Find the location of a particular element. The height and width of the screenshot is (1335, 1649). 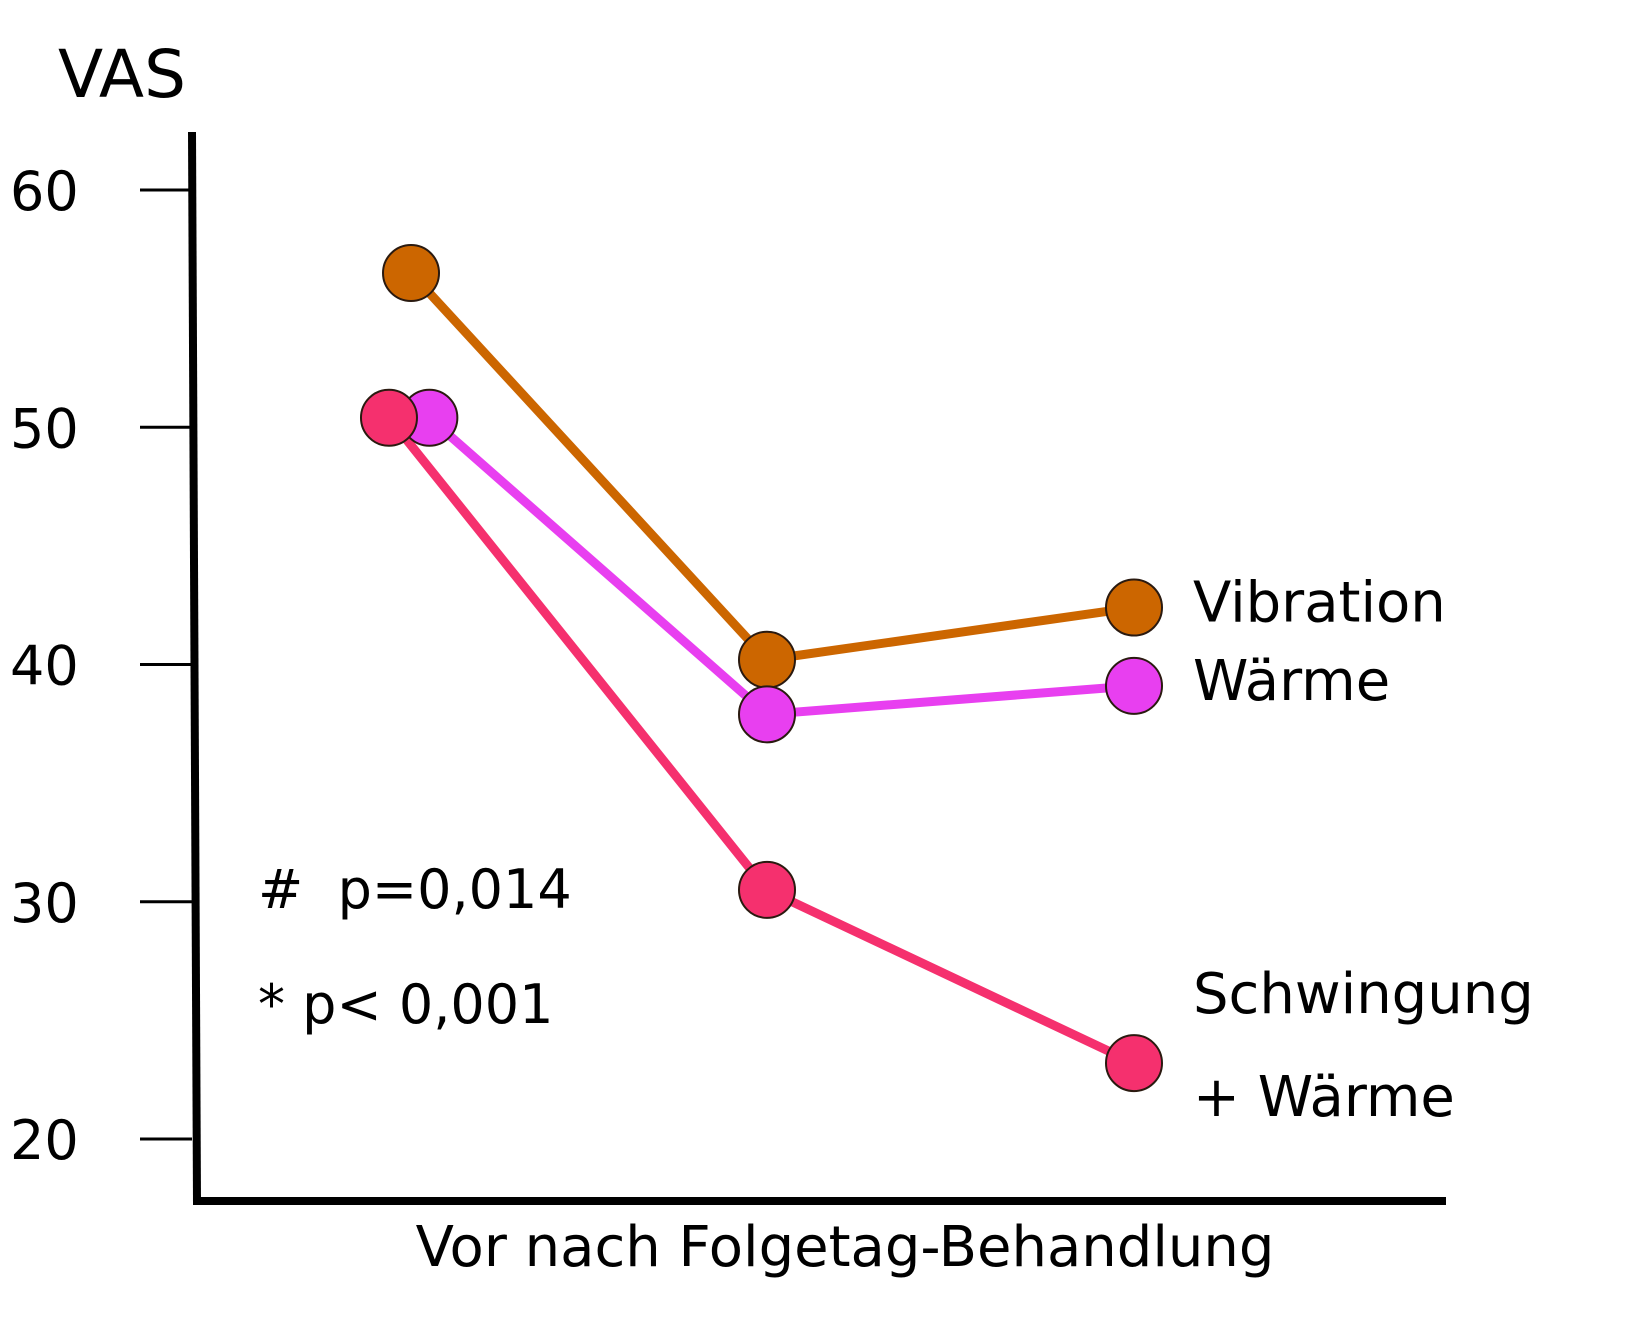

series-label: + Wärme is located at coordinates (1324, 1097).